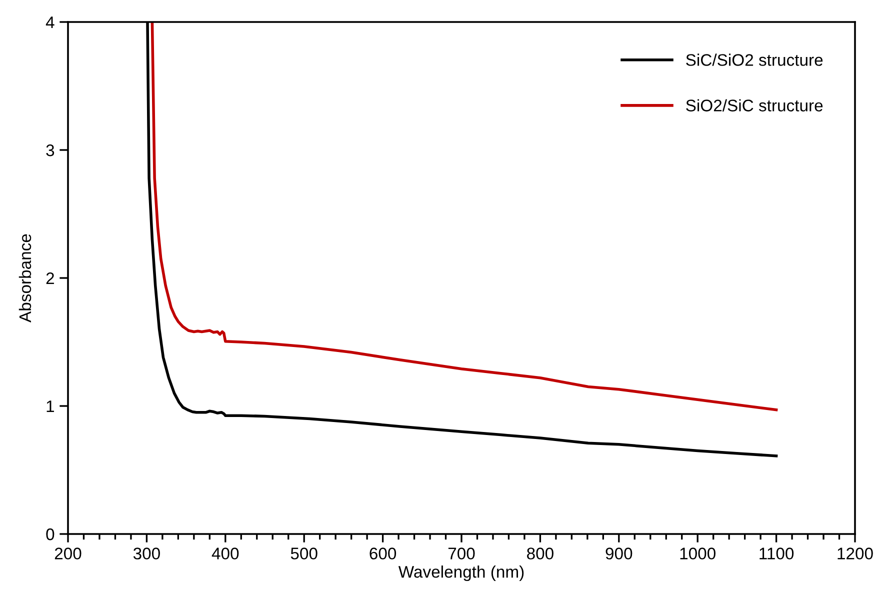  What do you see at coordinates (619, 554) in the screenshot?
I see `x-tick-label: 900` at bounding box center [619, 554].